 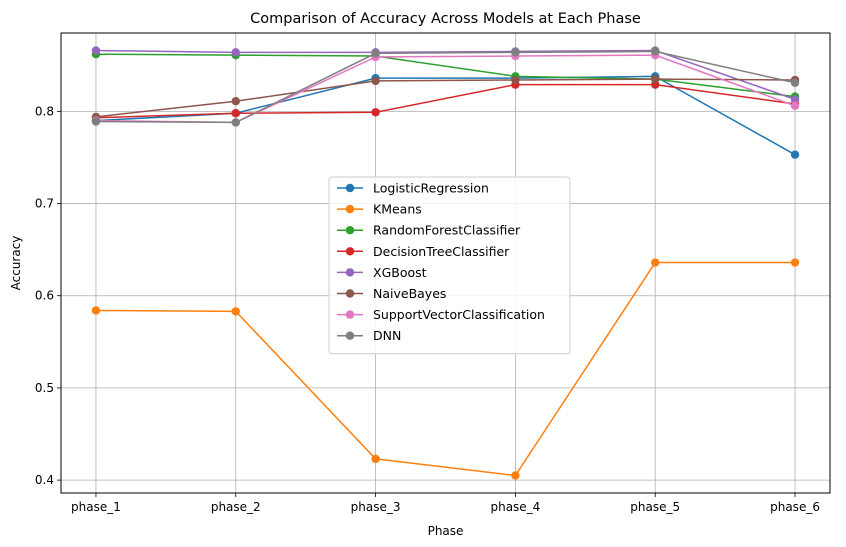 I want to click on x-tick-label: phase_1, so click(x=96, y=507).